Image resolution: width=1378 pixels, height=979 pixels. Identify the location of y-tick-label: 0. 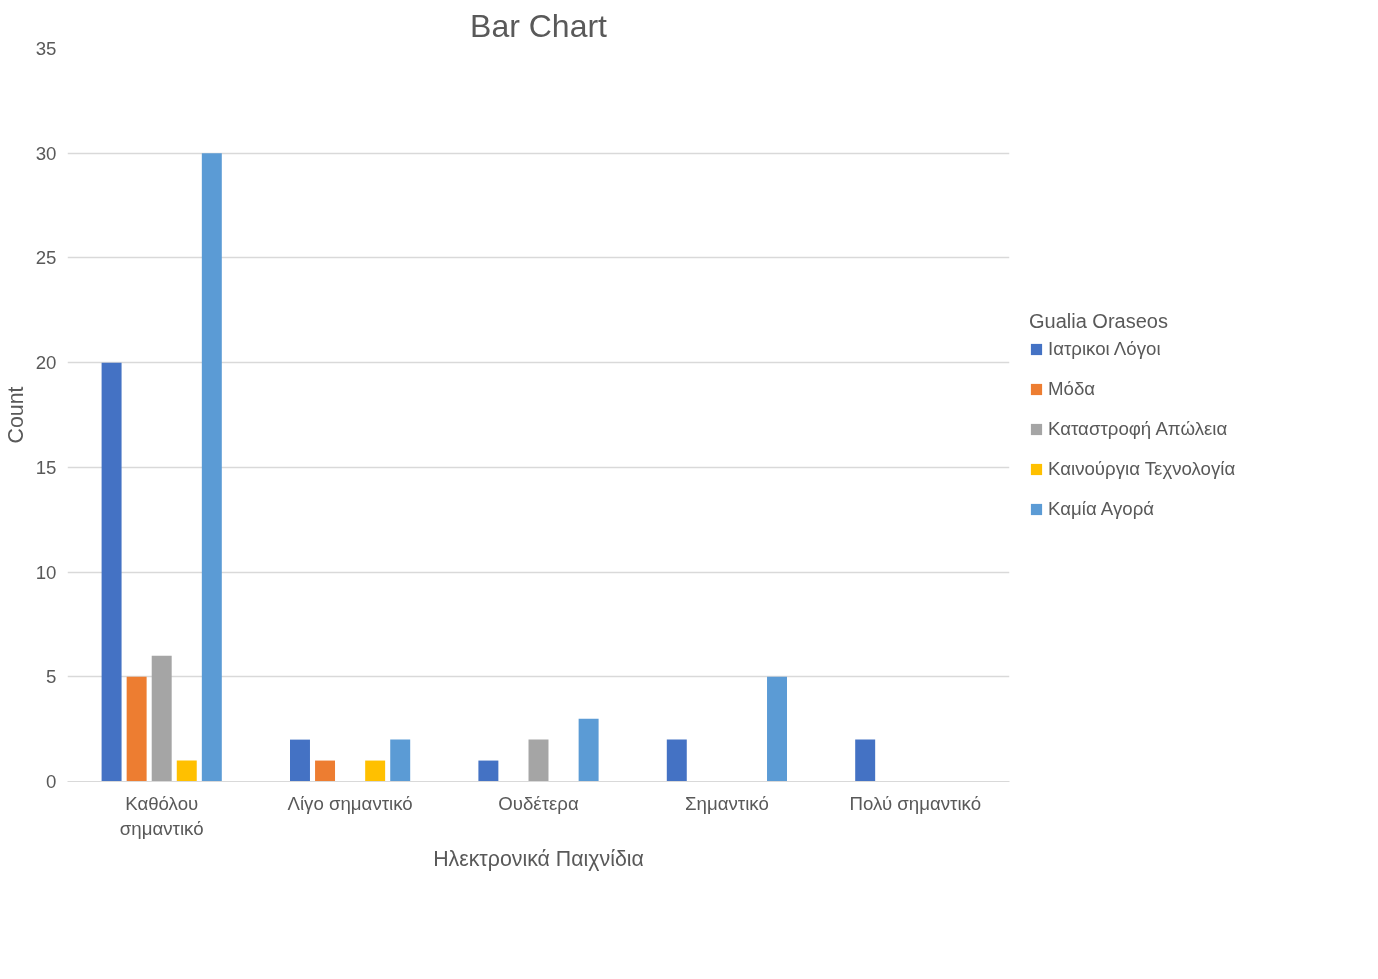
(51, 781).